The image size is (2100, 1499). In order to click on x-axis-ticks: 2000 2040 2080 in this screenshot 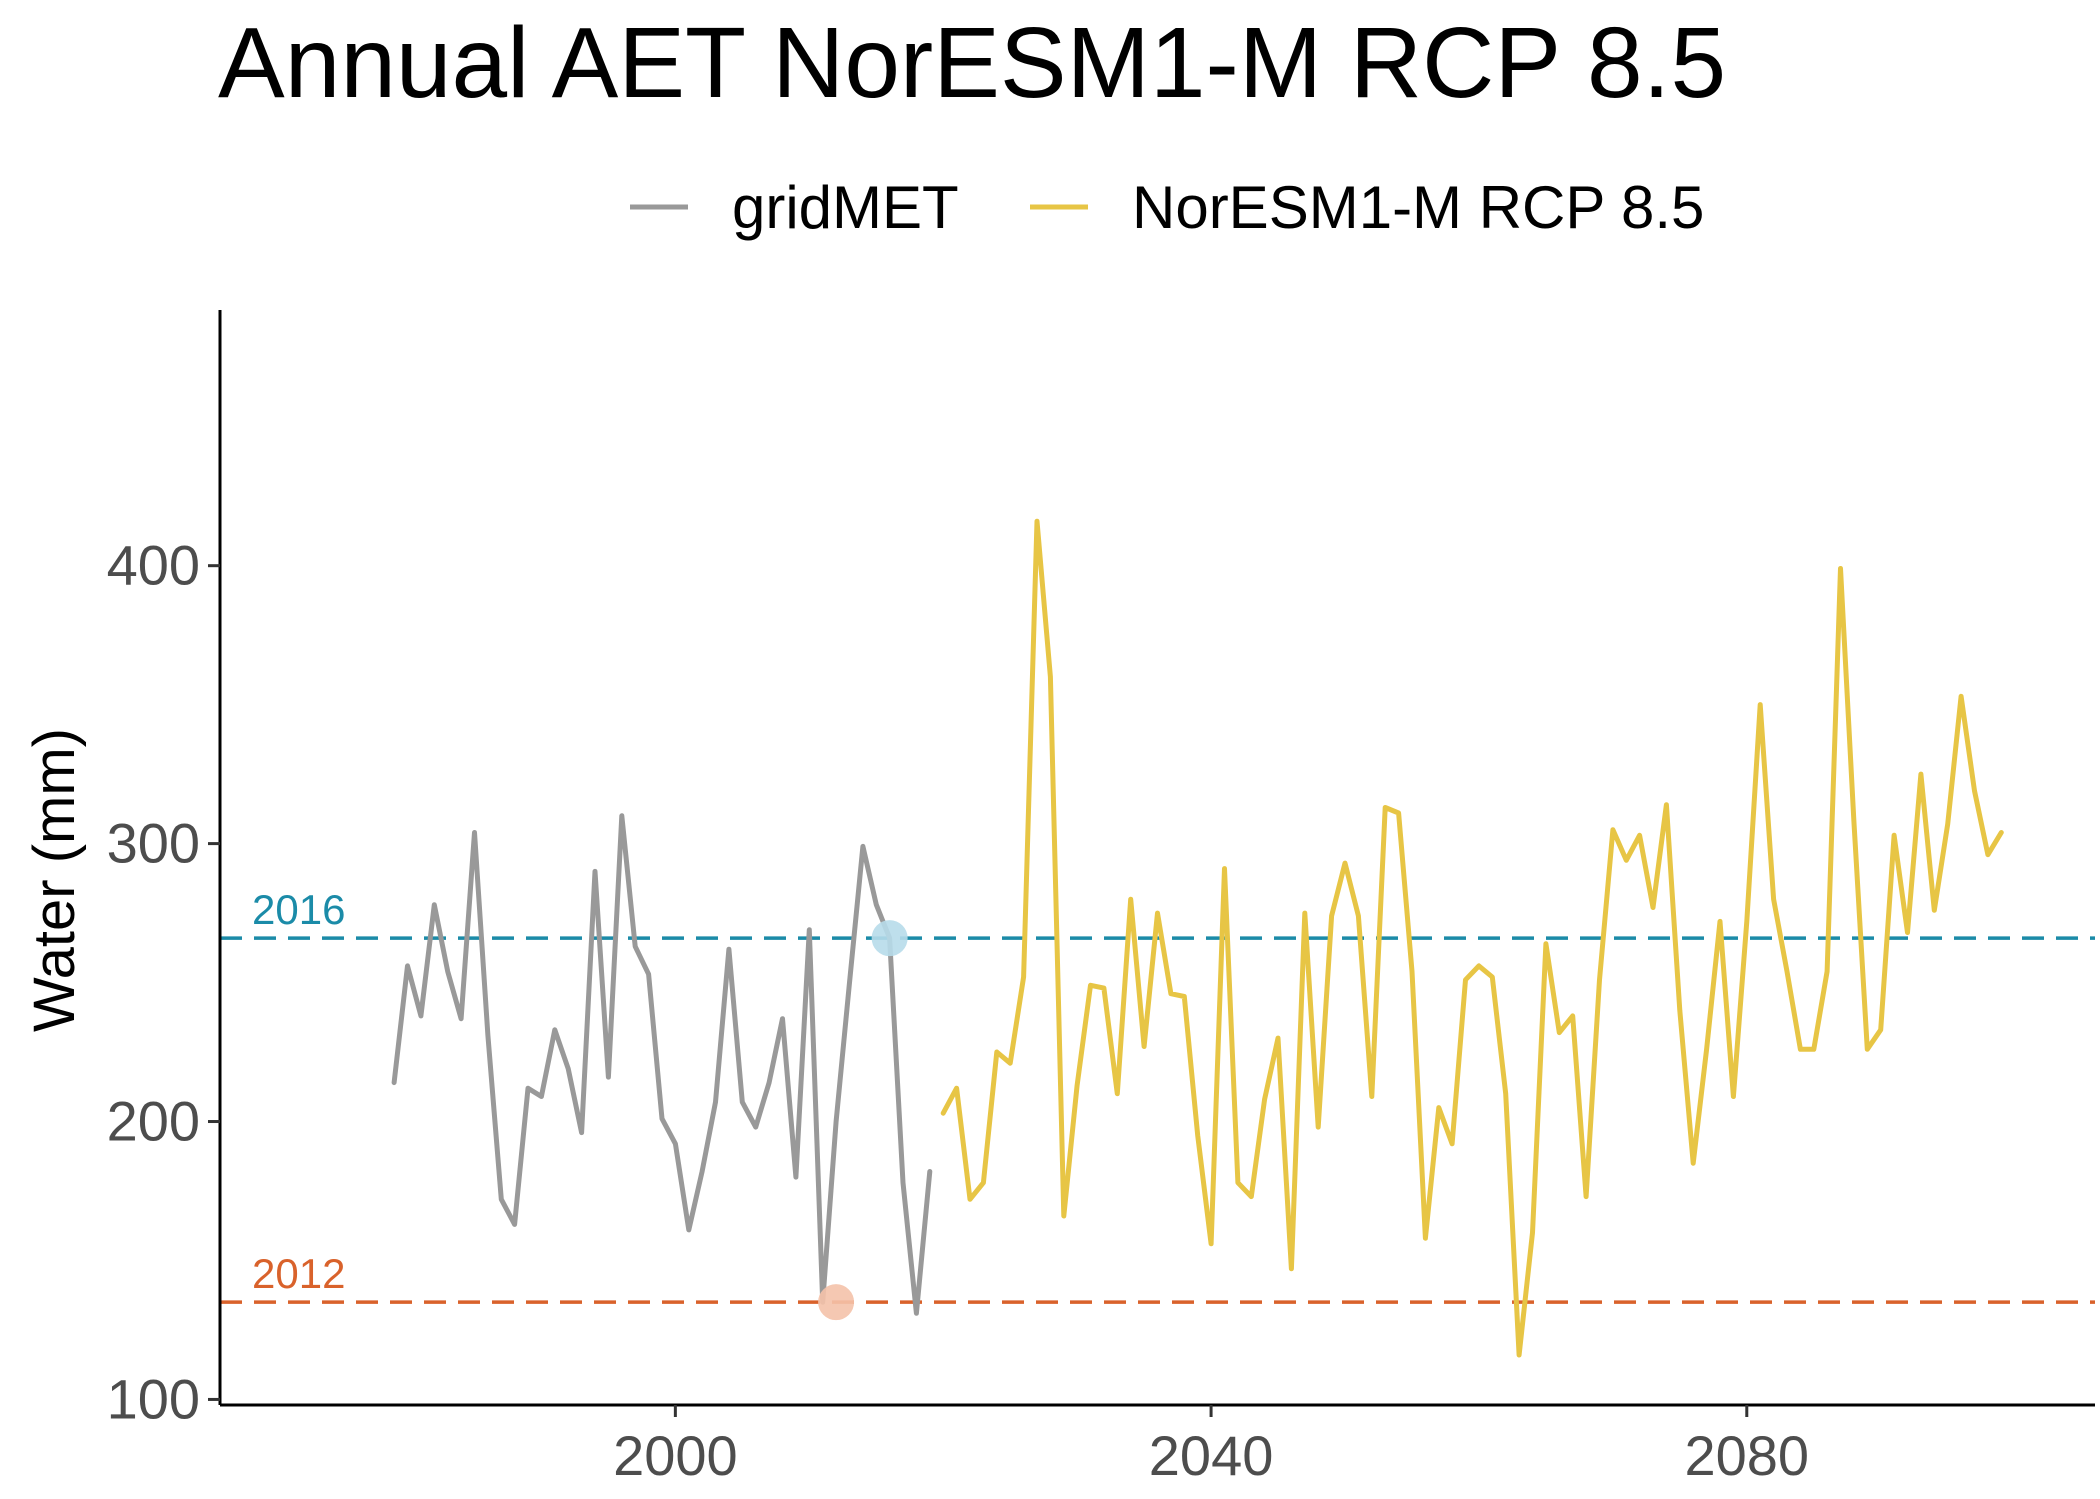, I will do `click(1211, 1446)`.